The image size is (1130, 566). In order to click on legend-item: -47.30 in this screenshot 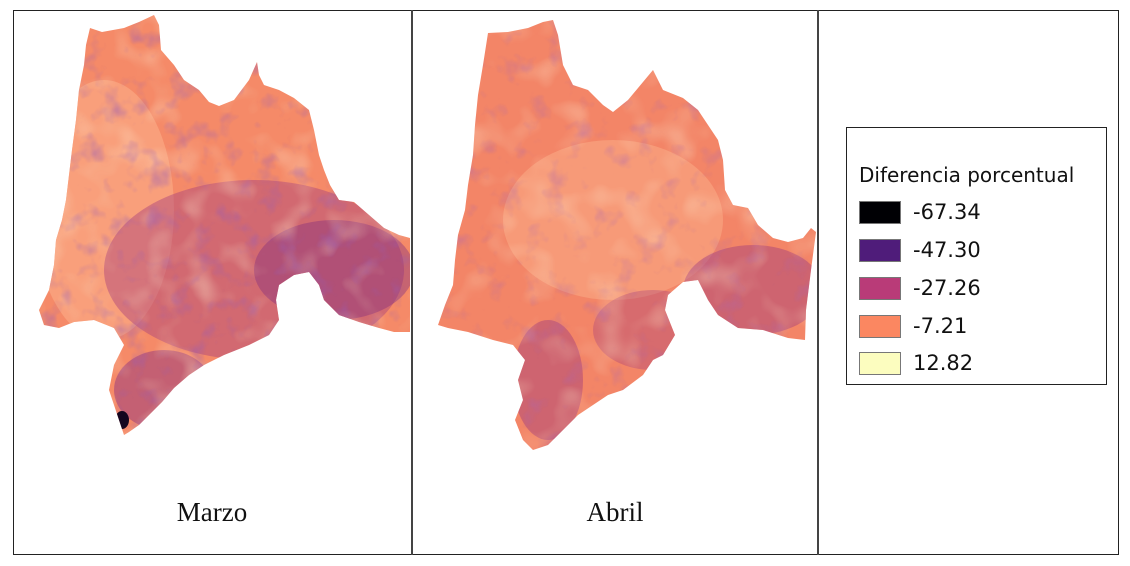, I will do `click(920, 250)`.